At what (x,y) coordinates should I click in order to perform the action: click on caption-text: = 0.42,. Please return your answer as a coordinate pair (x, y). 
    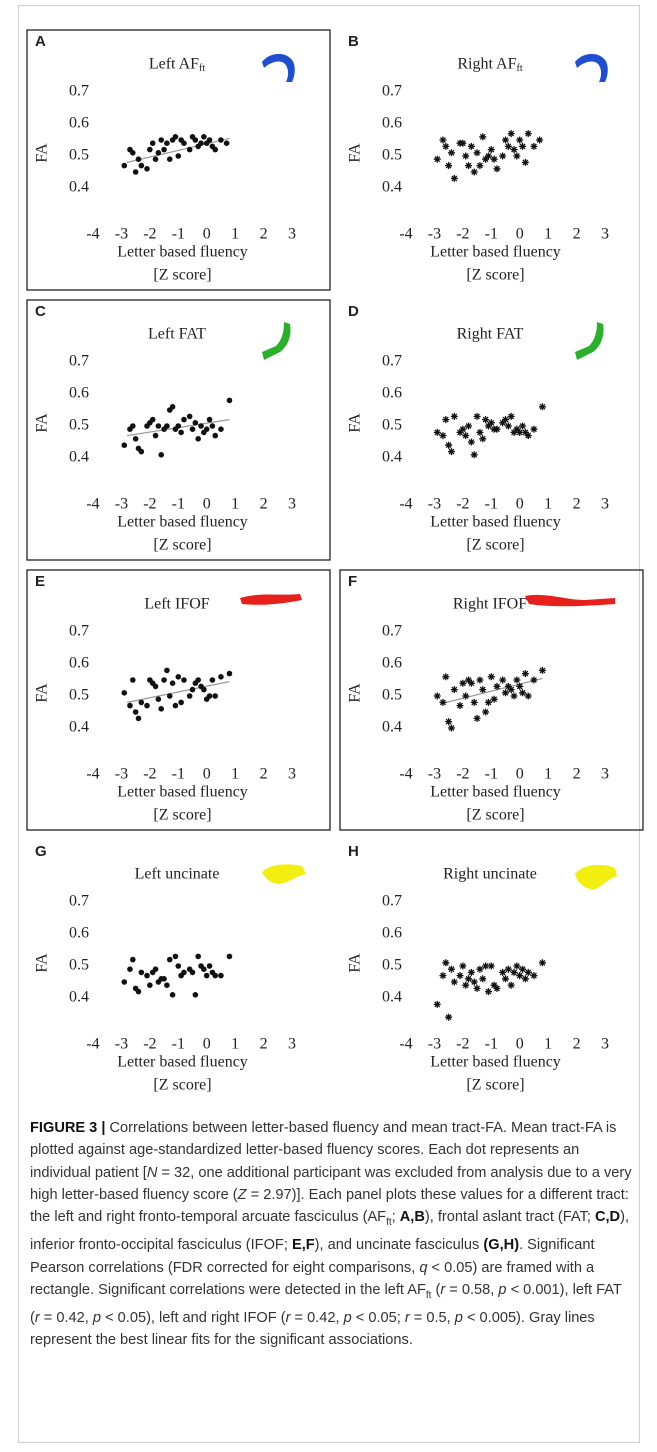
    Looking at the image, I should click on (317, 1318).